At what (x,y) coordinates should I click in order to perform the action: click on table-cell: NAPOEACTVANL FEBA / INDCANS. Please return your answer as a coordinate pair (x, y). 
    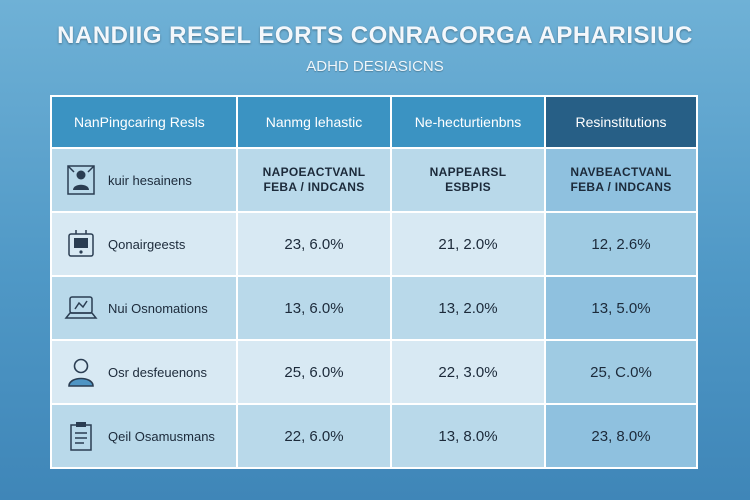
    Looking at the image, I should click on (314, 180).